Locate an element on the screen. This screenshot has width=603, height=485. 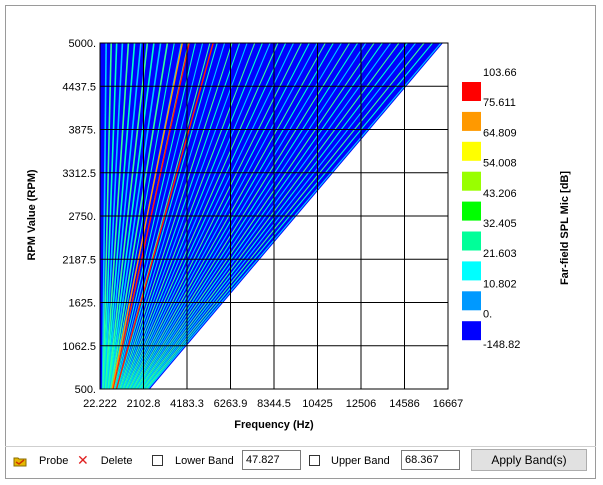
upper-band-input is located at coordinates (430, 460).